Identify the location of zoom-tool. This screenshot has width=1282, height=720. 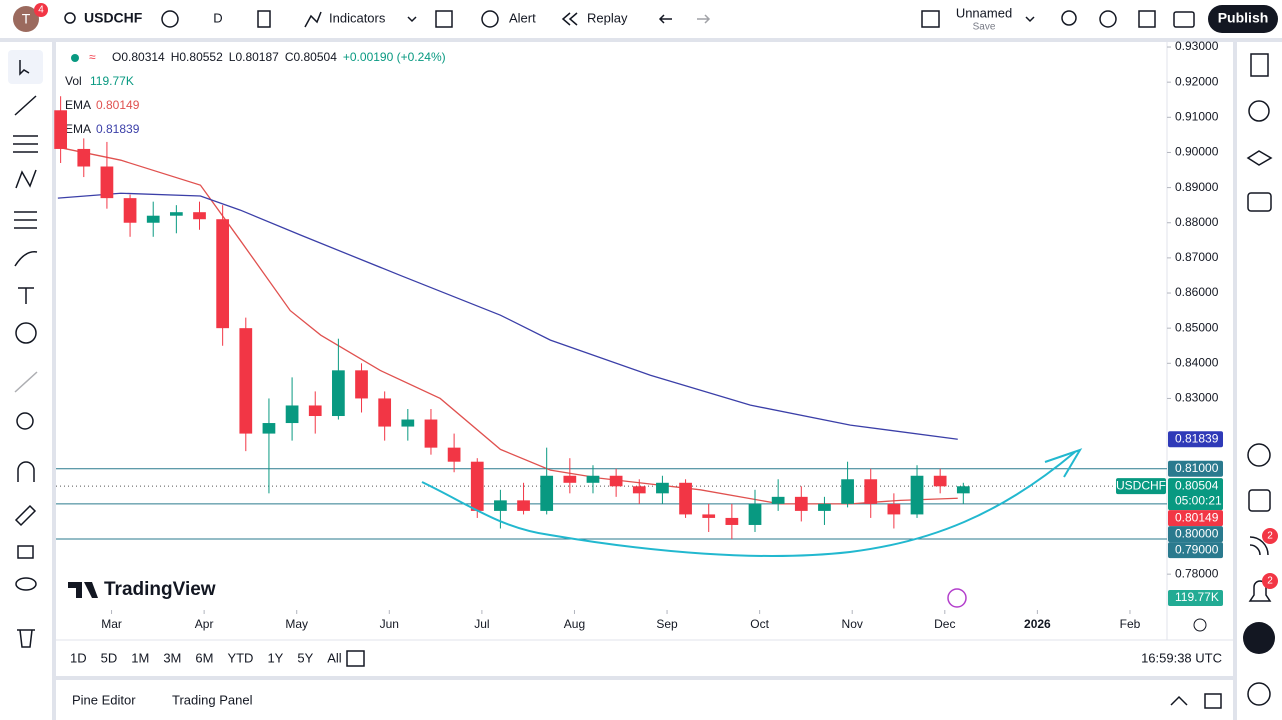
(25, 421).